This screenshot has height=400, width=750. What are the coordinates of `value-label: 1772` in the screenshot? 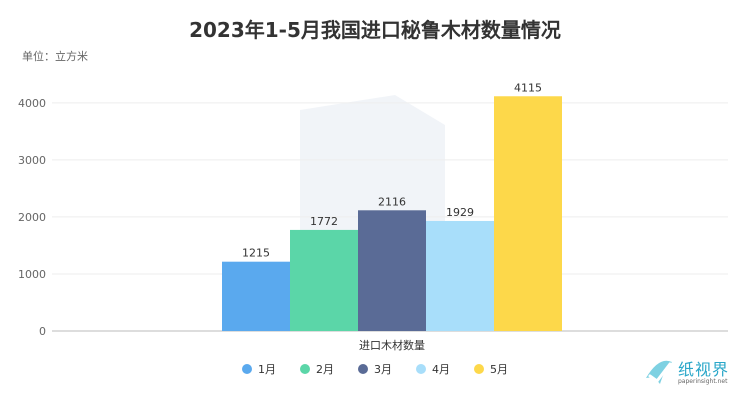 It's located at (324, 221).